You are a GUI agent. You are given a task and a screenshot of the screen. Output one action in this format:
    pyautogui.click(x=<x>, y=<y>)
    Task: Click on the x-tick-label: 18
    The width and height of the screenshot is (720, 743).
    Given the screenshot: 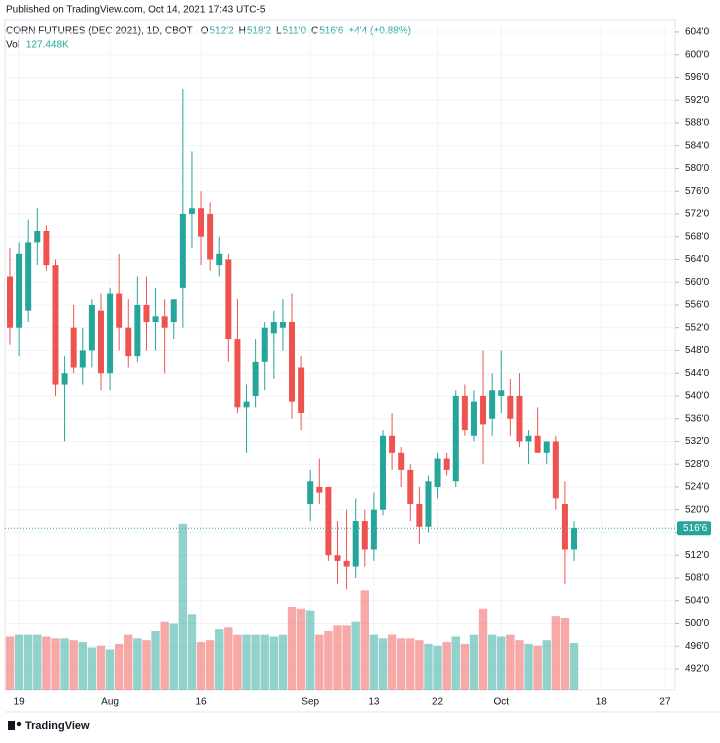 What is the action you would take?
    pyautogui.click(x=602, y=702)
    